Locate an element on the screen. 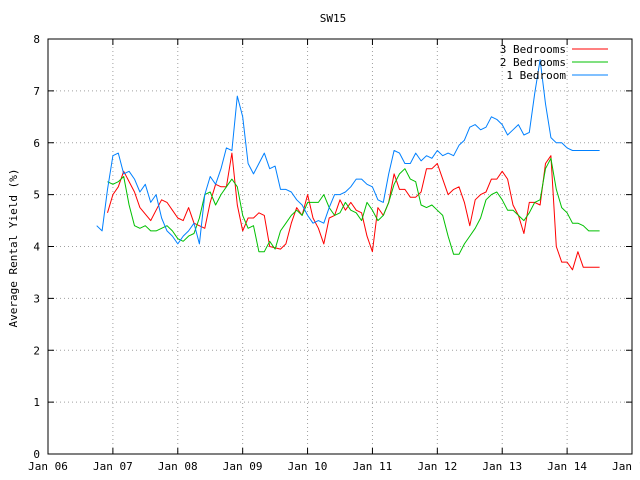 Image resolution: width=640 pixels, height=480 pixels. y-tick-label: 7 is located at coordinates (36, 91).